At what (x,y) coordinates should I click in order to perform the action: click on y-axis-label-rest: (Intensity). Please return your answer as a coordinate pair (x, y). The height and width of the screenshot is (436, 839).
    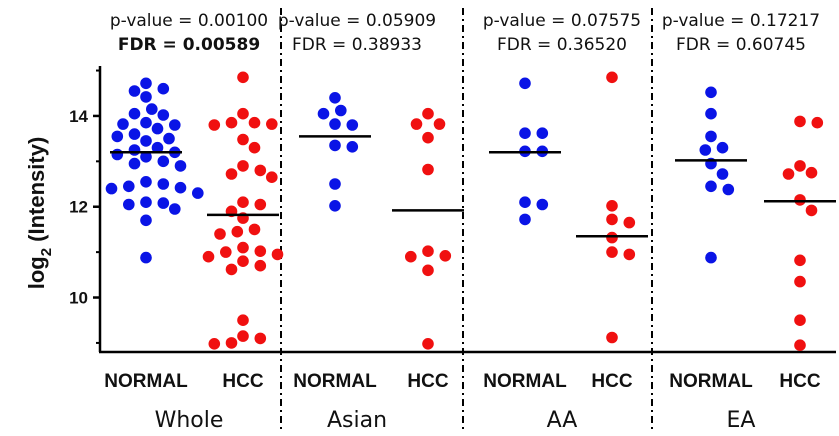
    Looking at the image, I should click on (36, 192).